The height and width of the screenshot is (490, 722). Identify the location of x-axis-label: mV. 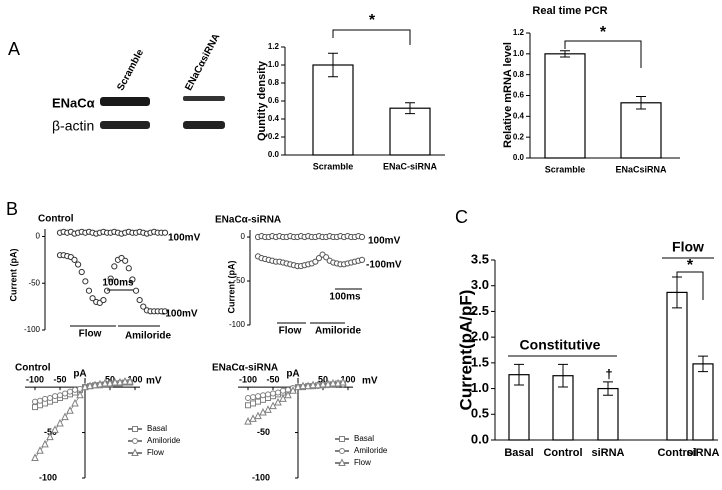
(154, 381).